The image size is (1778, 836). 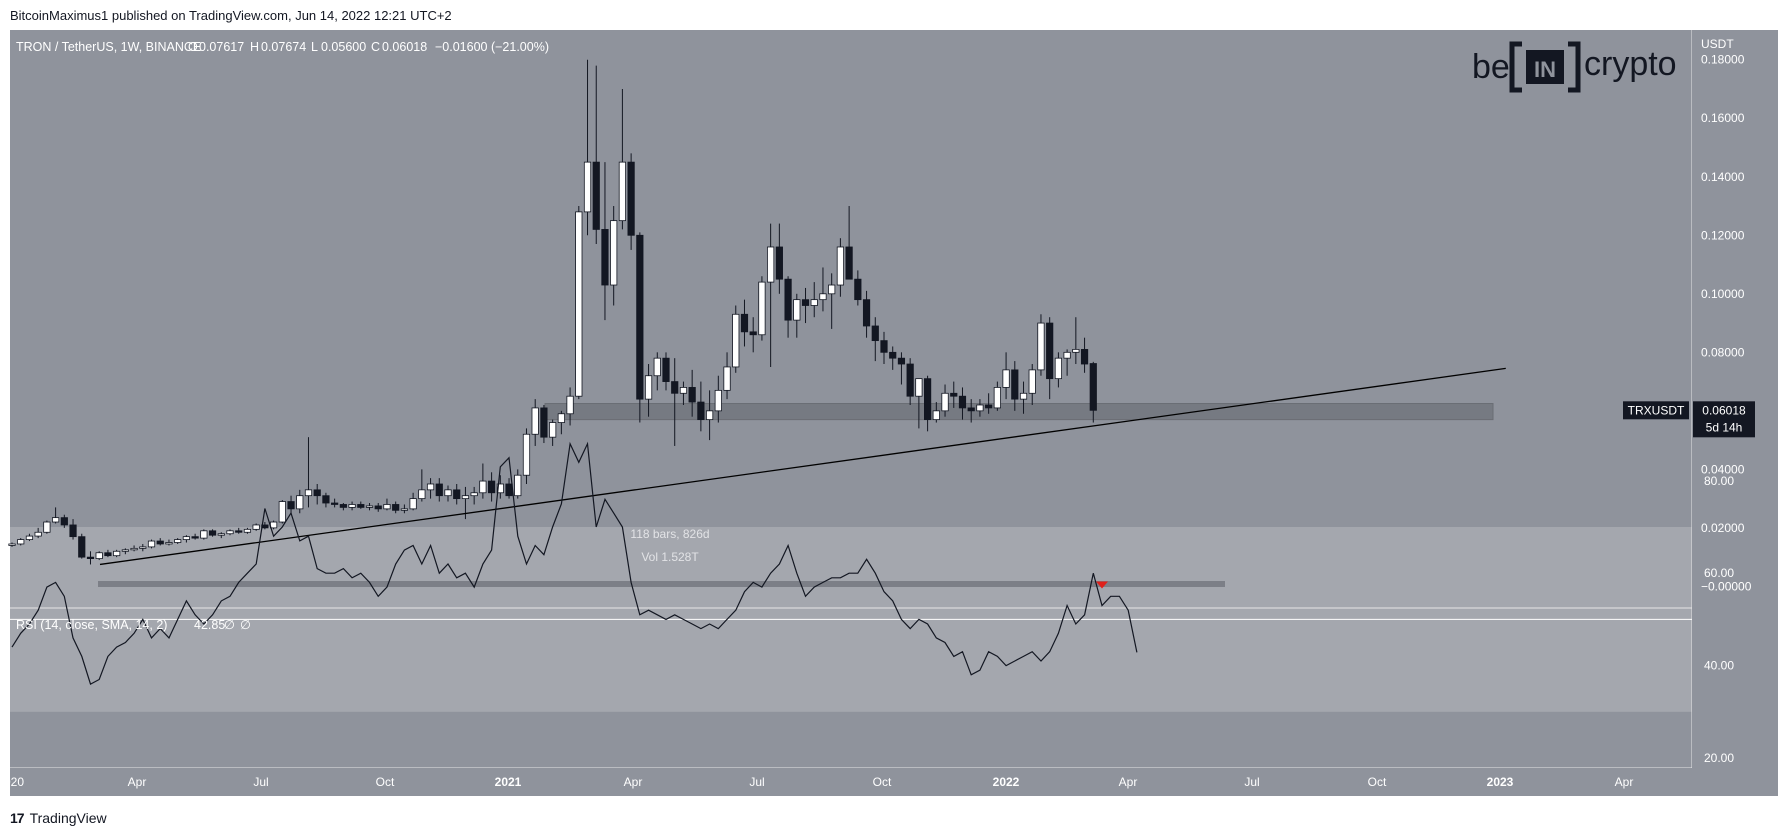 What do you see at coordinates (1723, 528) in the screenshot?
I see `price-tick-label: 0.02000` at bounding box center [1723, 528].